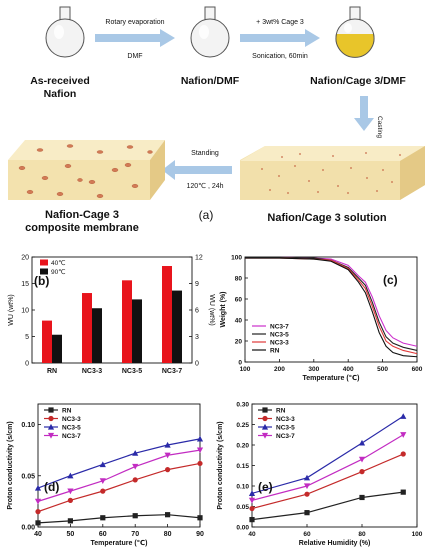  Describe the element at coordinates (199, 258) in the screenshot. I see `y-tick-label-right: 12` at that location.